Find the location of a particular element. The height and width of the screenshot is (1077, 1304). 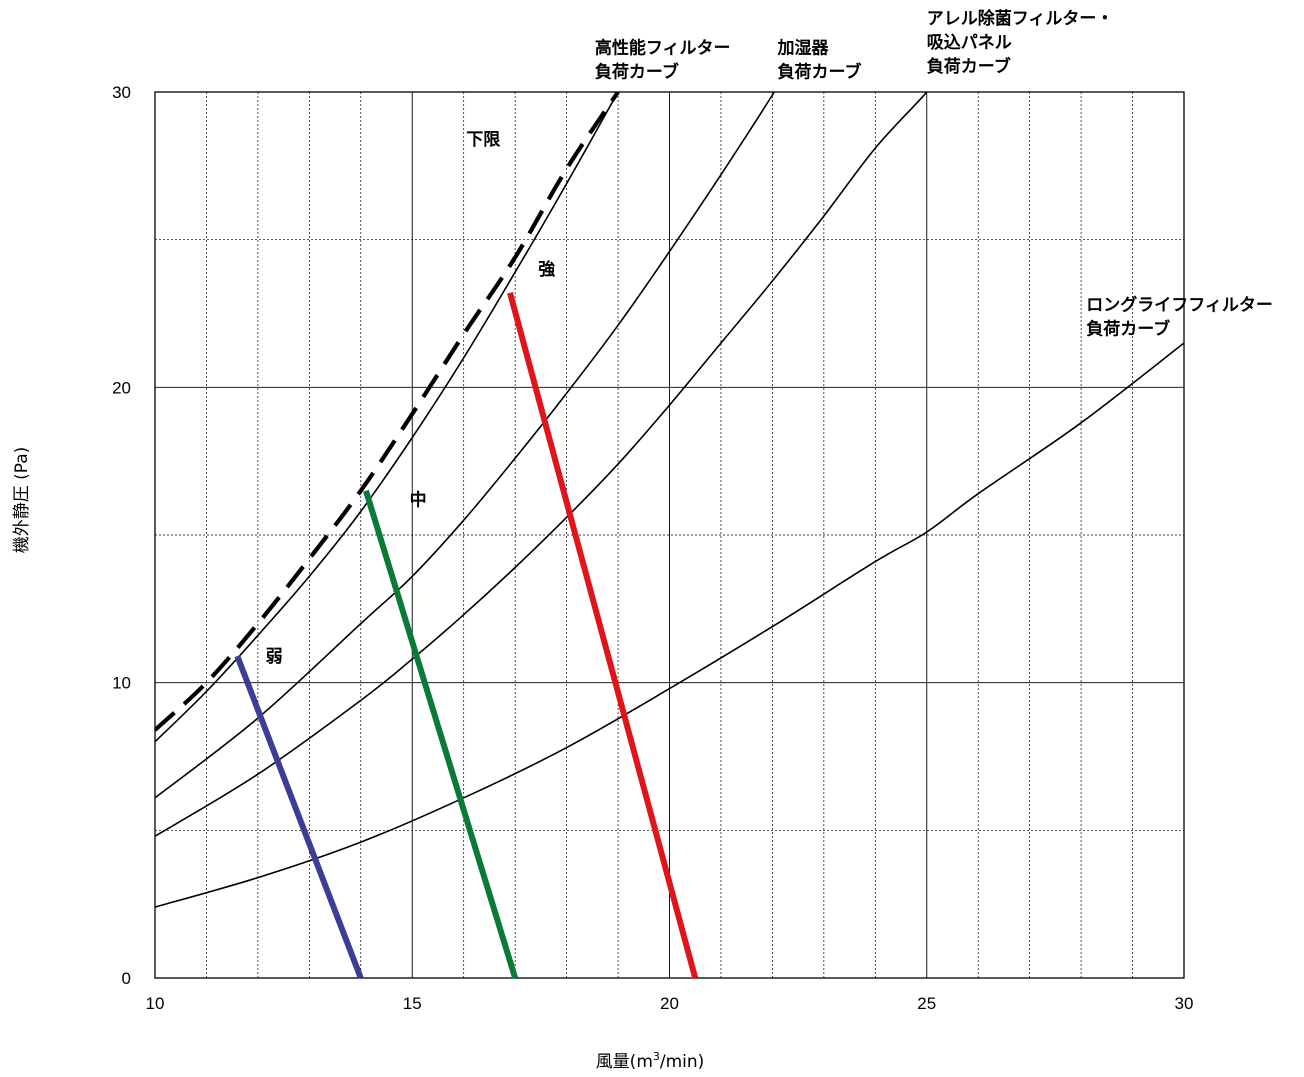

curve-label: 高性能フィルター is located at coordinates (663, 48).